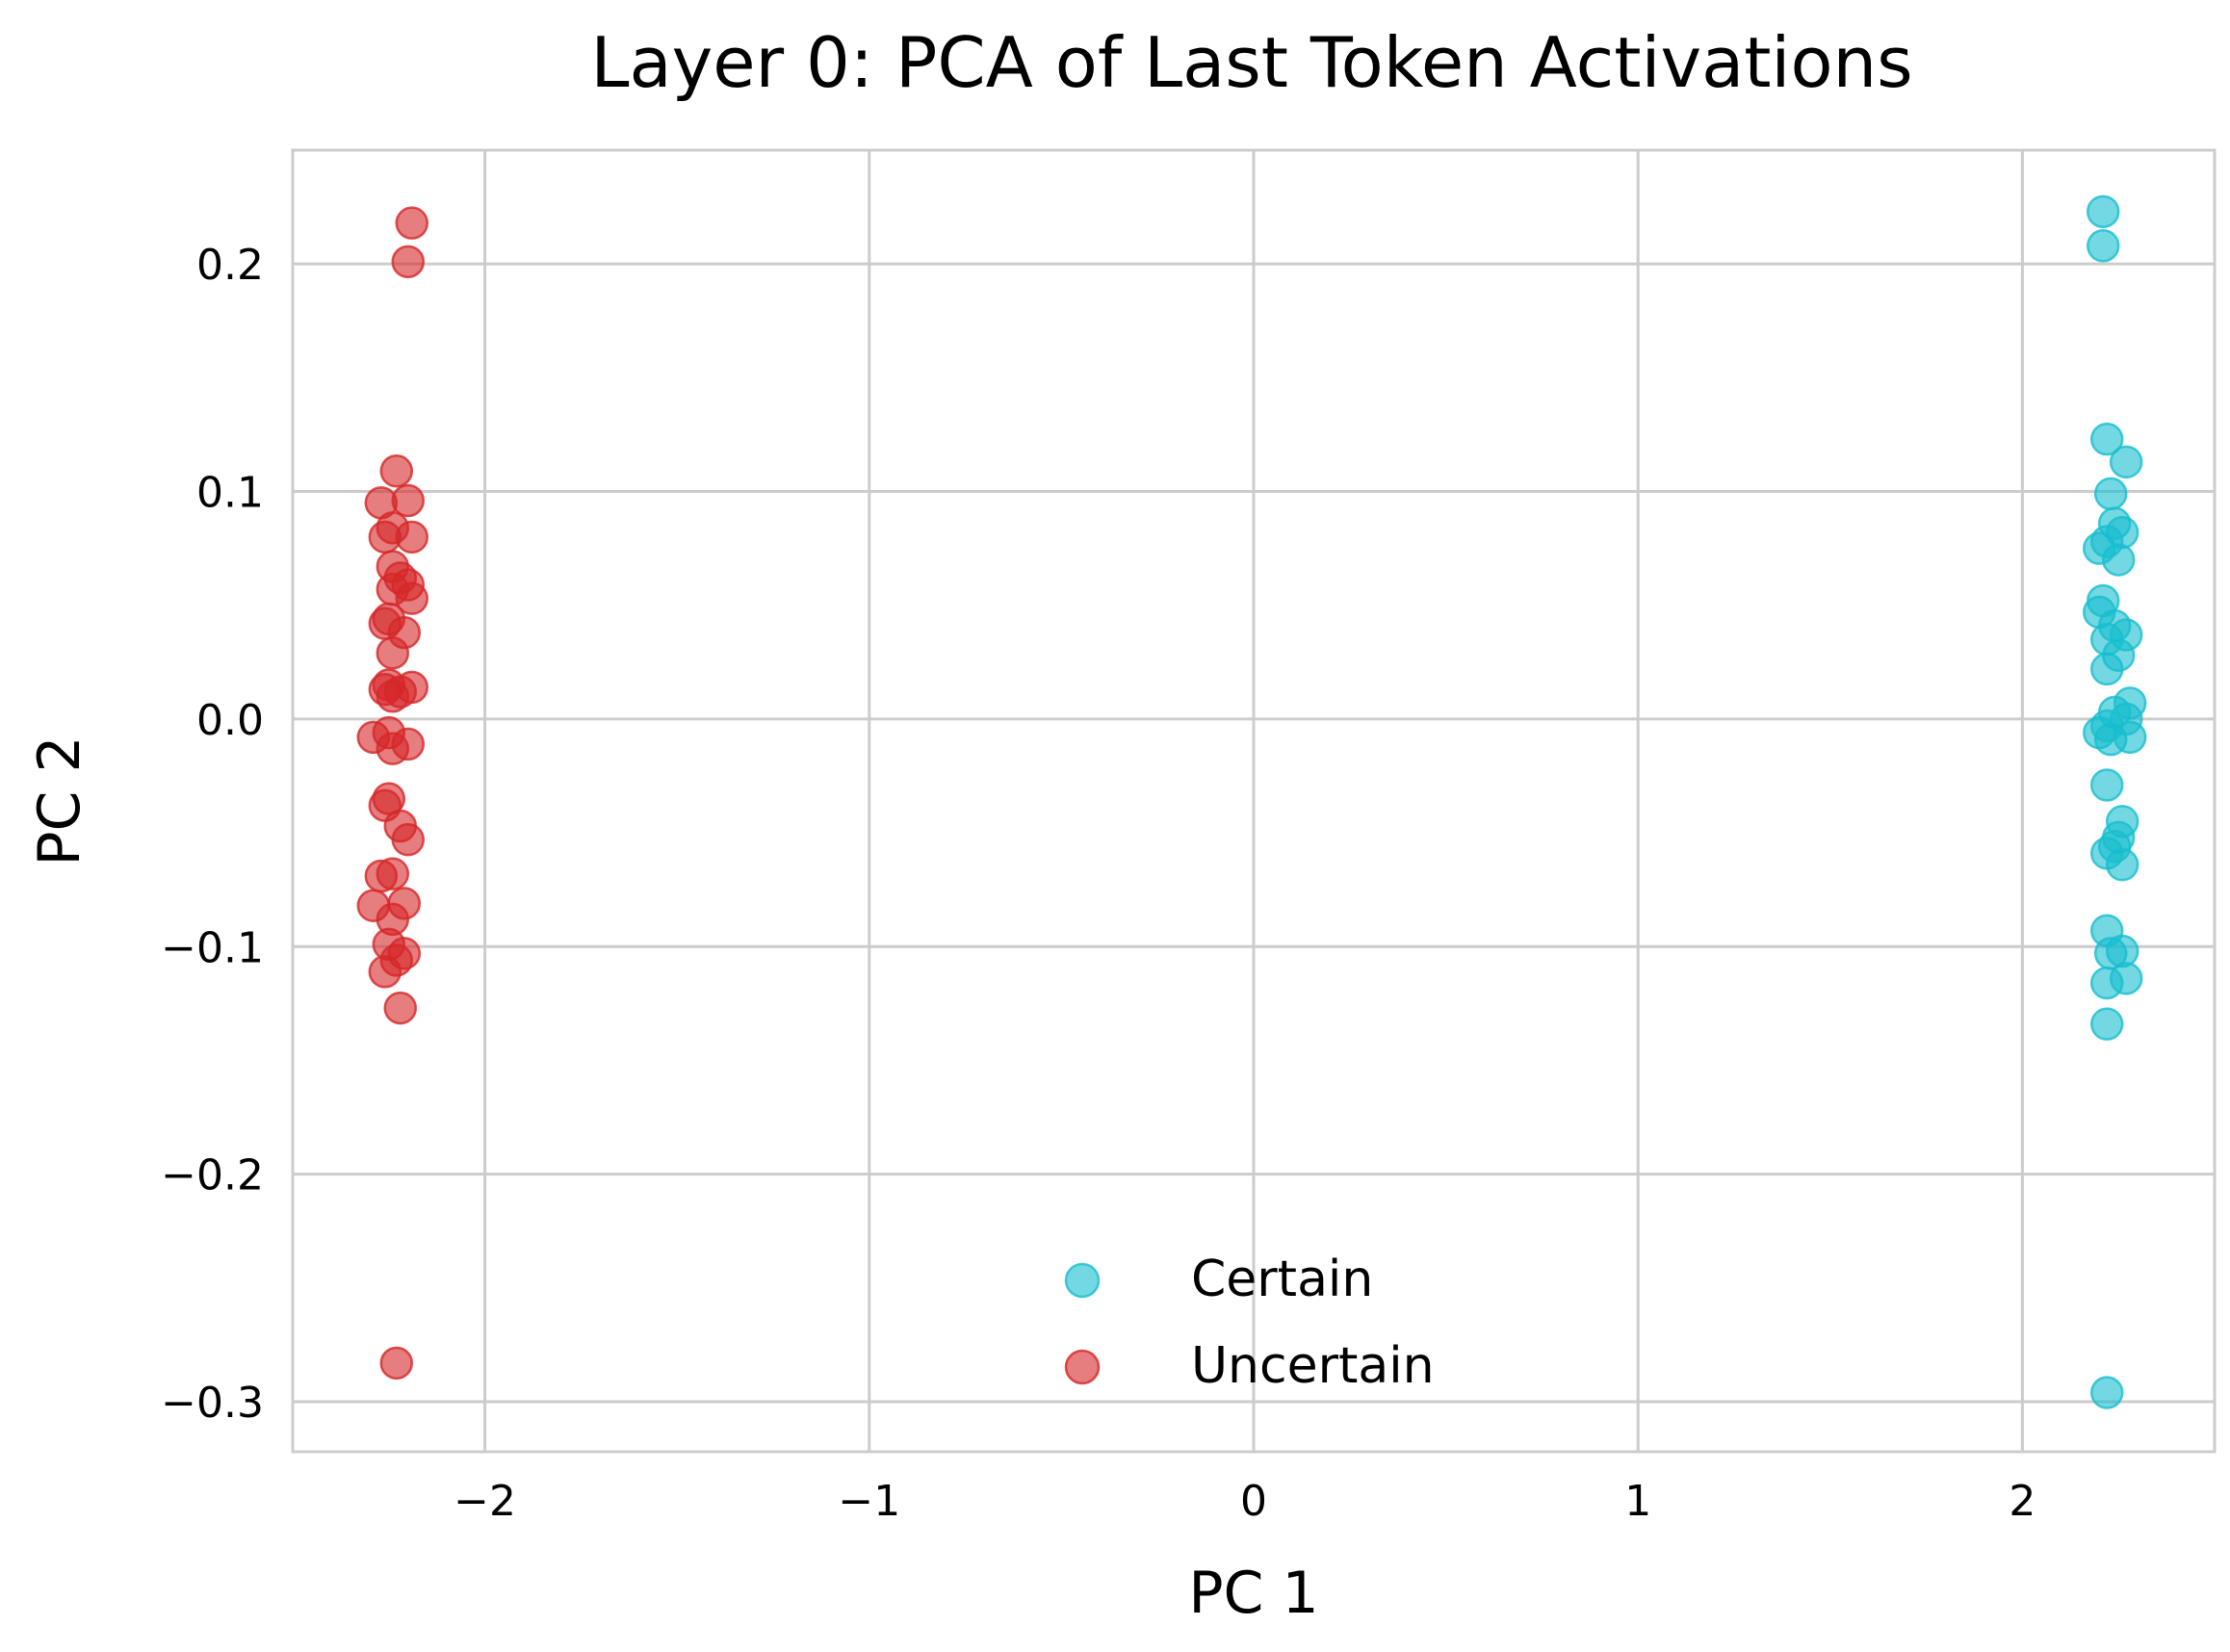 The image size is (2230, 1652). Describe the element at coordinates (1249, 1323) in the screenshot. I see `legend: Certain Uncertain` at that location.